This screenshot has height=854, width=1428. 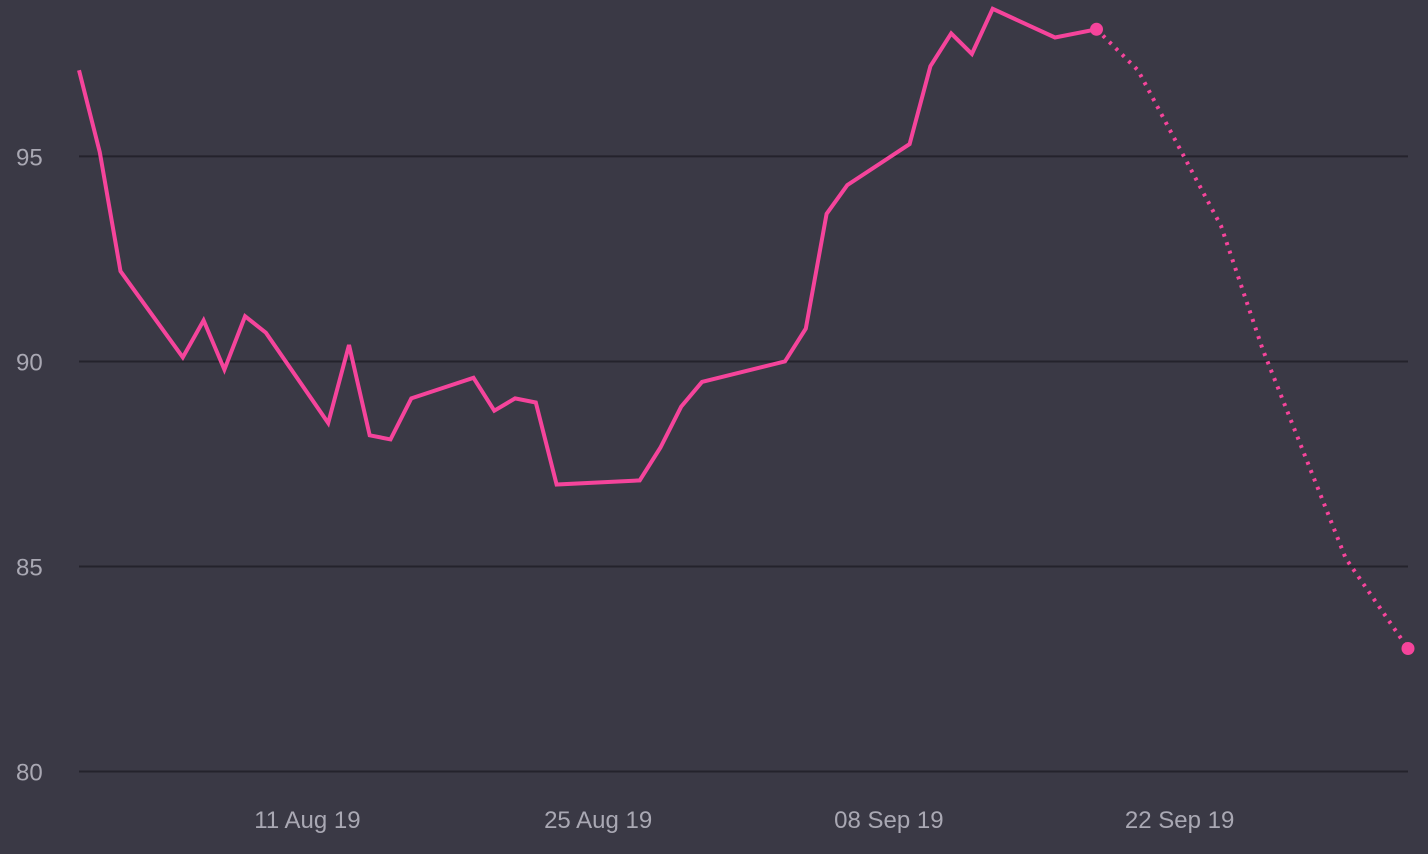 What do you see at coordinates (29, 362) in the screenshot?
I see `y-tick-label: 90` at bounding box center [29, 362].